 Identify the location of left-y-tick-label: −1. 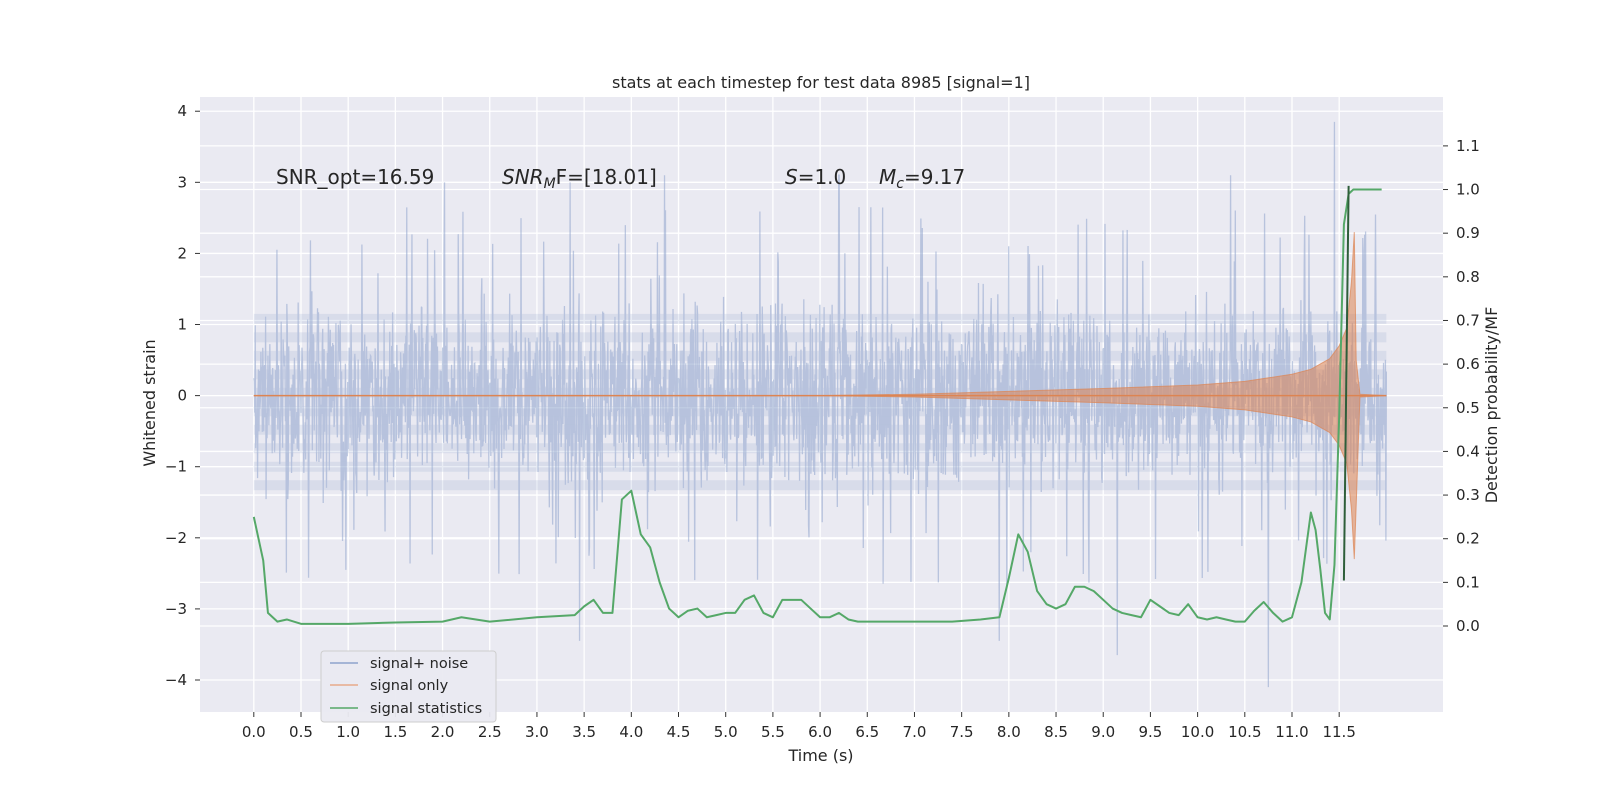
(176, 467).